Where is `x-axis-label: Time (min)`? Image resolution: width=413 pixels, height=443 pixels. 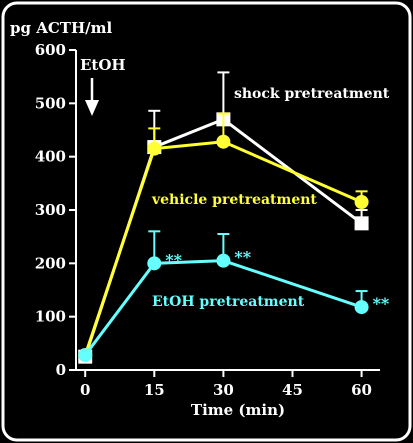 x-axis-label: Time (min) is located at coordinates (238, 410).